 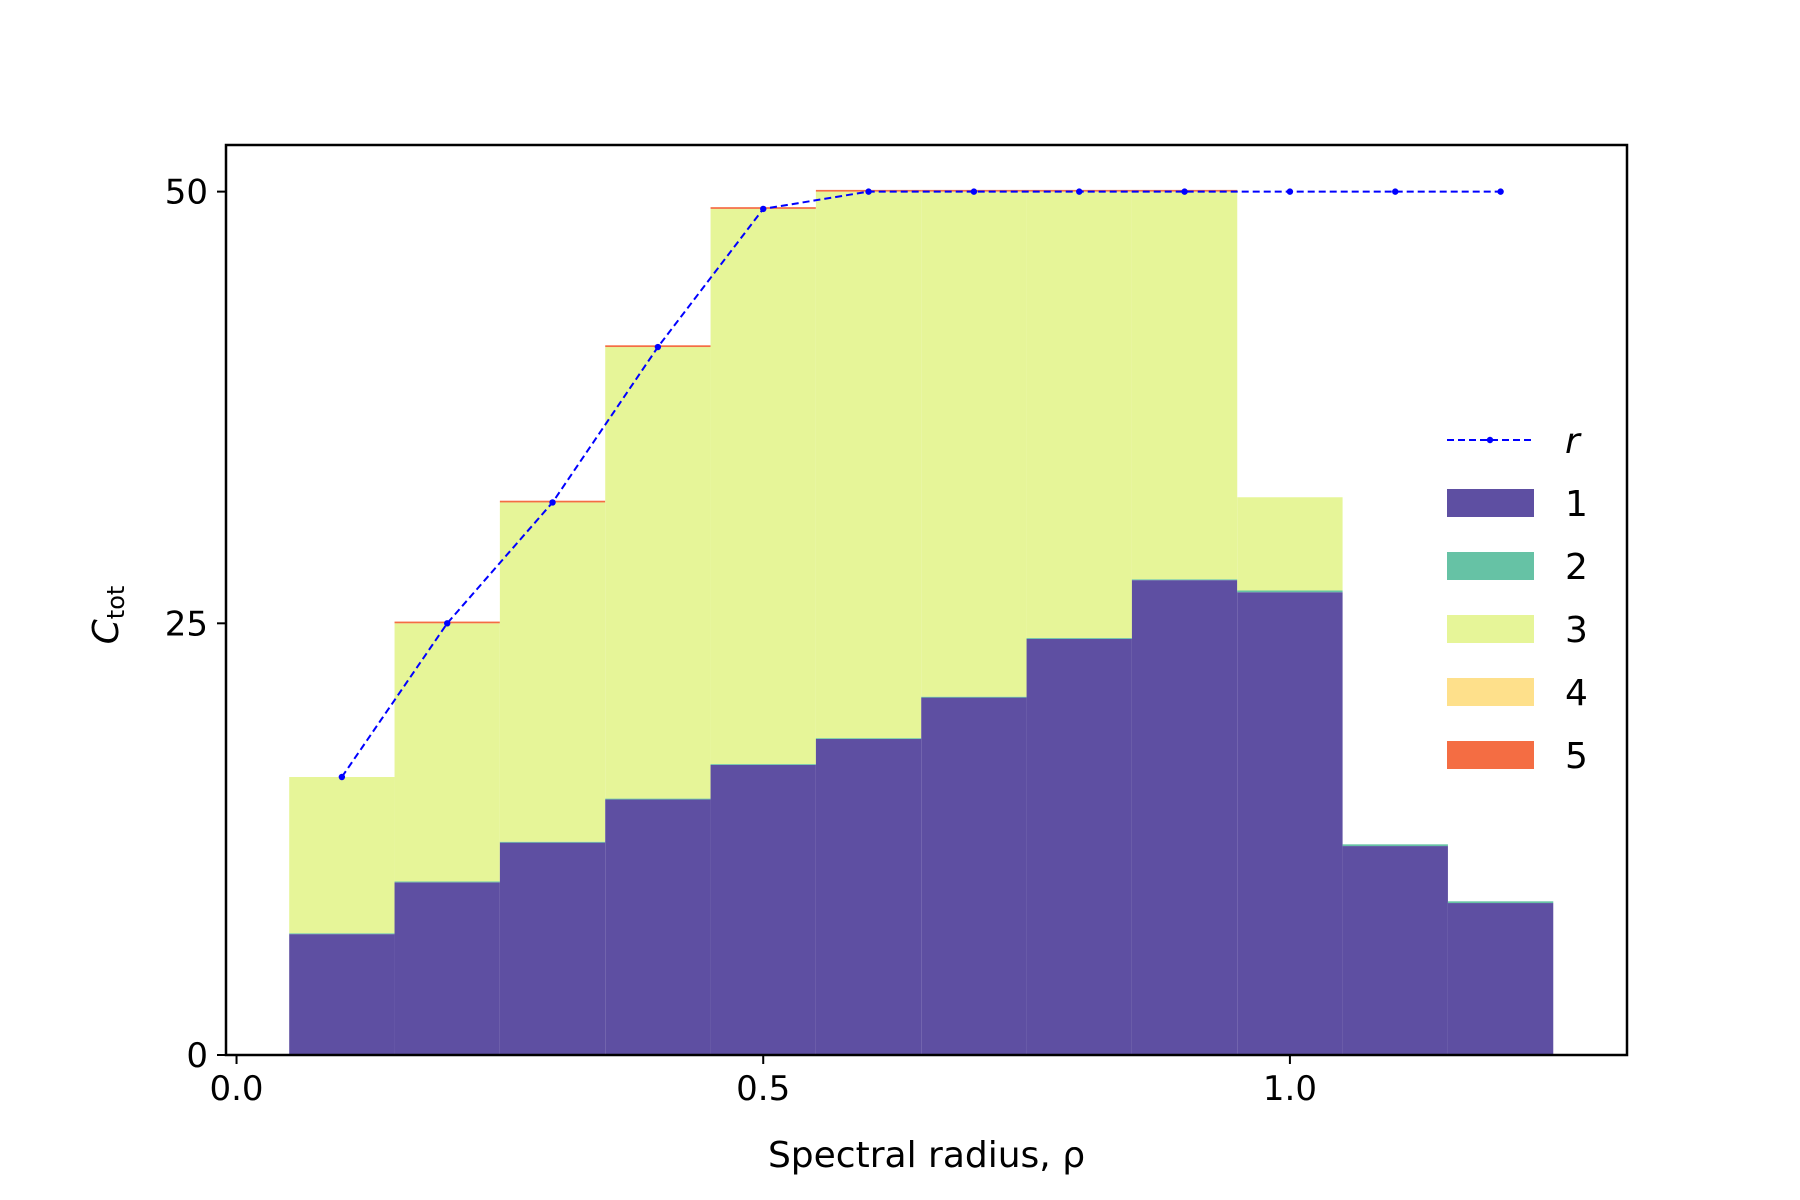 I want to click on y-axis: 0 25 50, so click(x=195, y=624).